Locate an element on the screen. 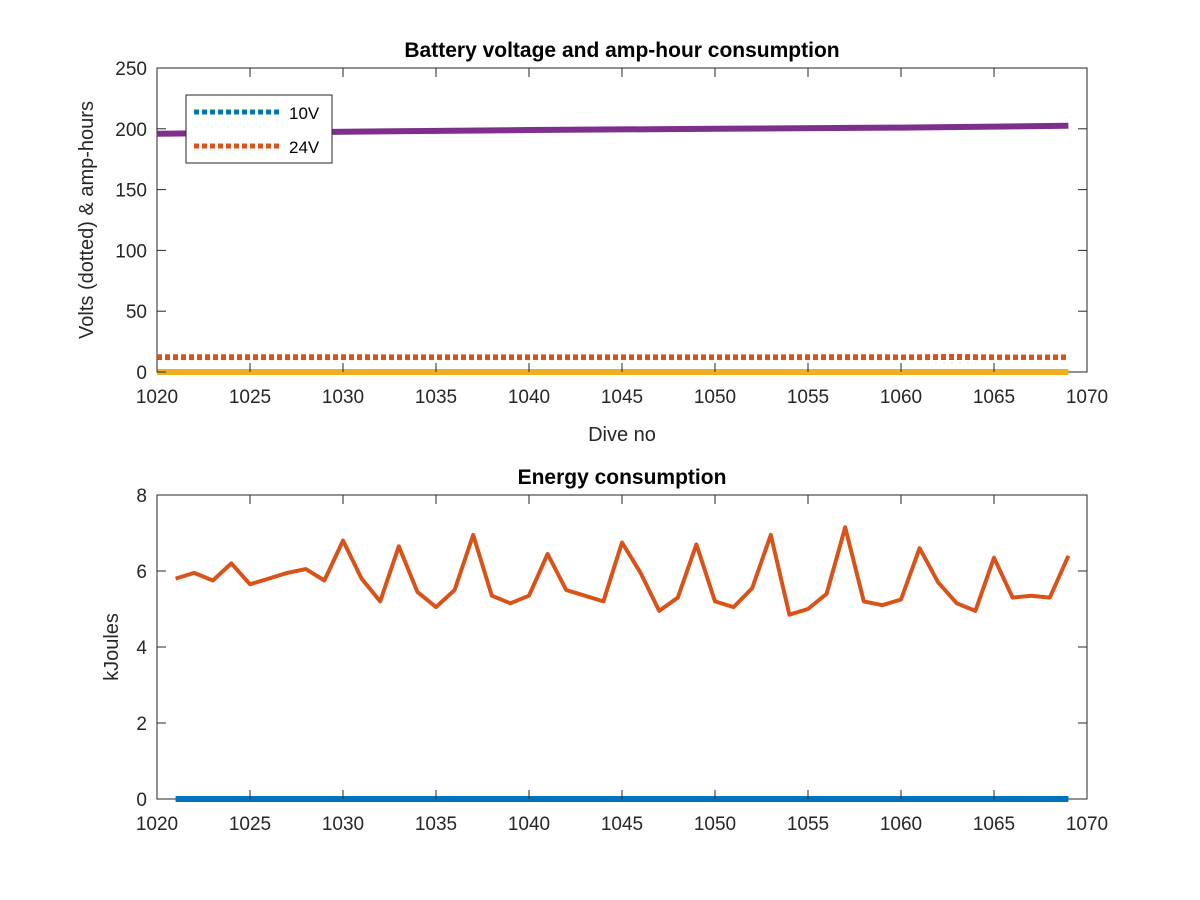 This screenshot has width=1200, height=900. y-tick-label: 200 is located at coordinates (131, 130).